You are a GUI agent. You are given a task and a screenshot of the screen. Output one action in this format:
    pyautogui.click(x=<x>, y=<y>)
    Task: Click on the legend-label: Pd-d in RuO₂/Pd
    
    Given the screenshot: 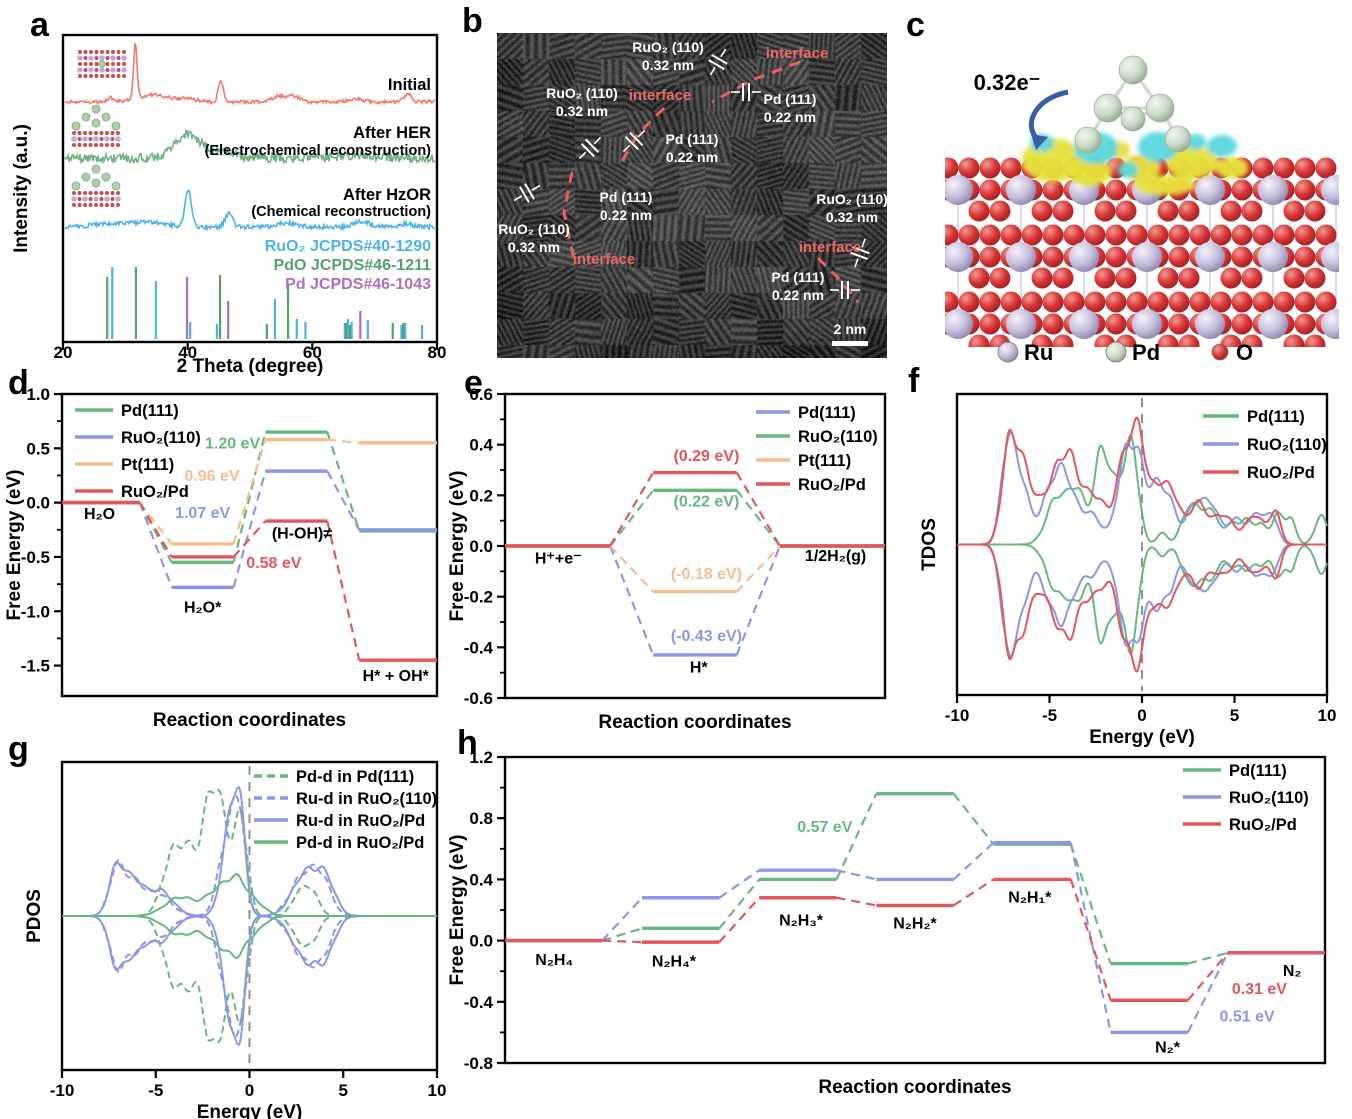 What is the action you would take?
    pyautogui.click(x=360, y=843)
    